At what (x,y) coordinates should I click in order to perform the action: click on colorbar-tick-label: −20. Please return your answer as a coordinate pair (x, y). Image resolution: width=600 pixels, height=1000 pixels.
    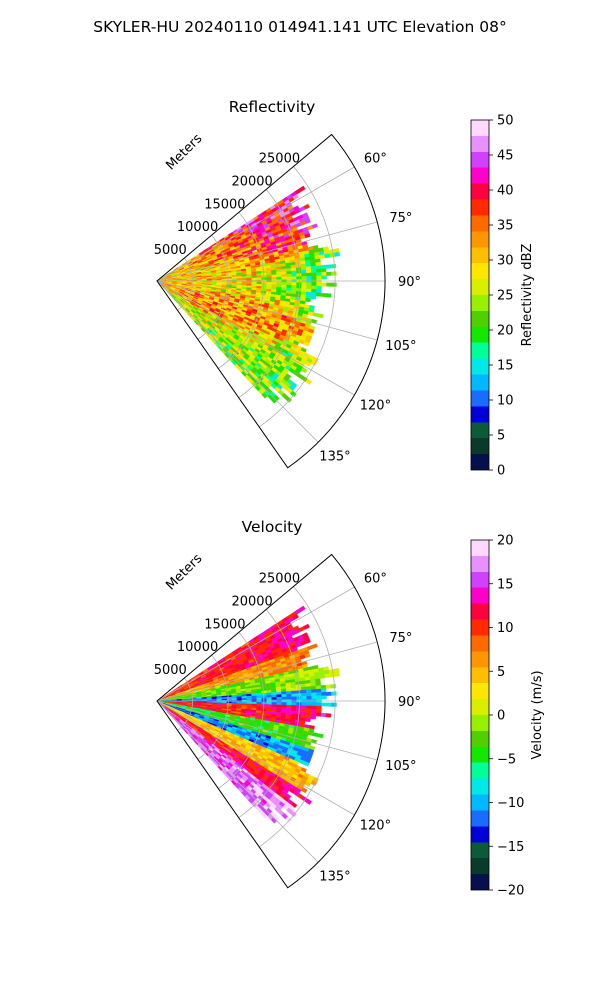
    Looking at the image, I should click on (510, 891).